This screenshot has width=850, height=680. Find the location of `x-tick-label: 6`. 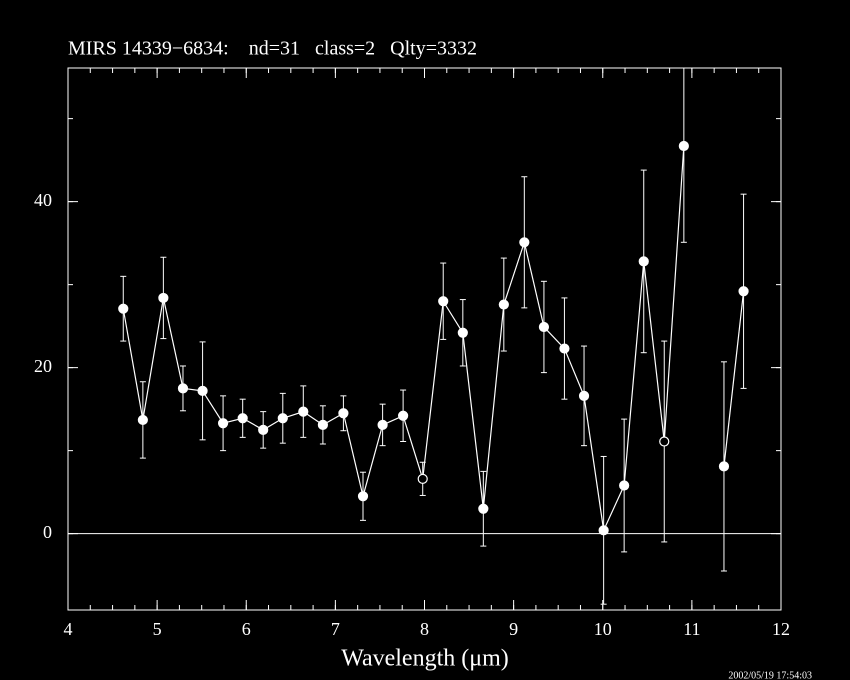

x-tick-label: 6 is located at coordinates (246, 629).